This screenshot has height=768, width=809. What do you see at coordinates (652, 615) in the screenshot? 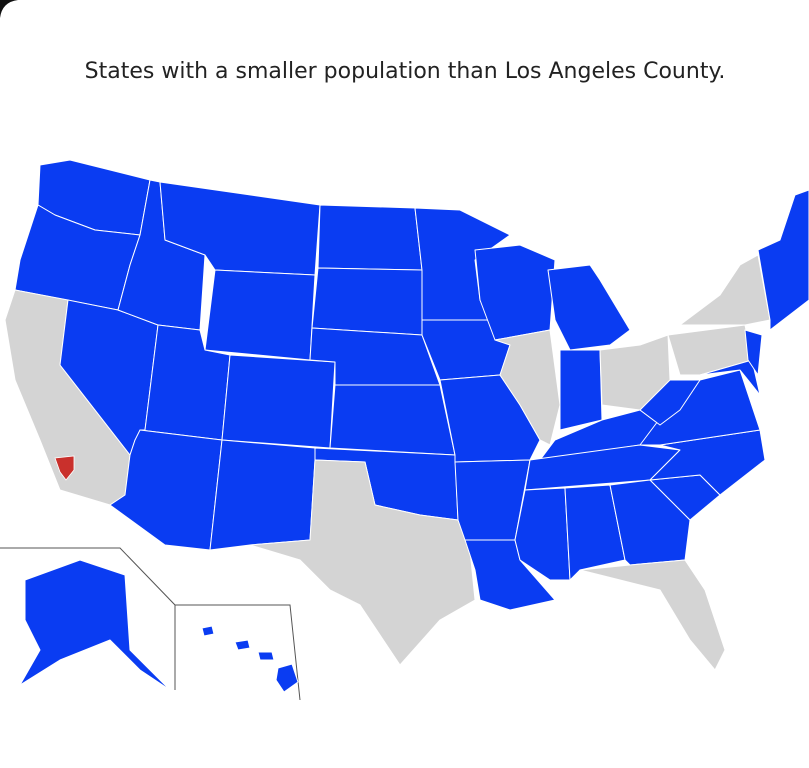
I see `florida` at bounding box center [652, 615].